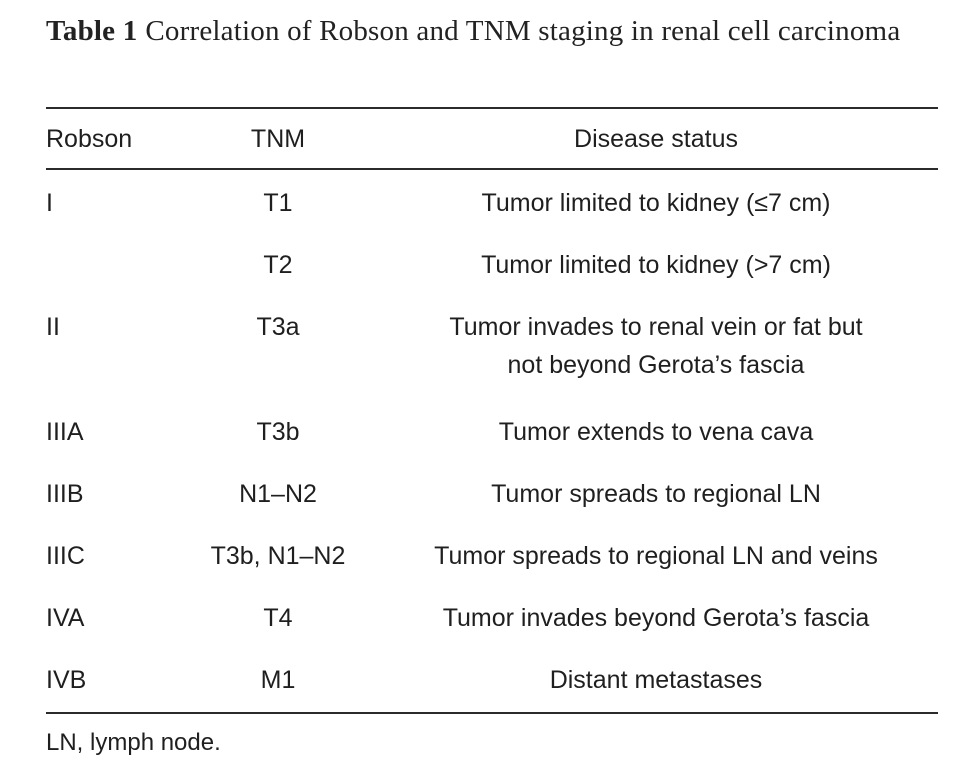 The image size is (956, 770). What do you see at coordinates (656, 680) in the screenshot?
I see `cell-disease-status: Distant metastases` at bounding box center [656, 680].